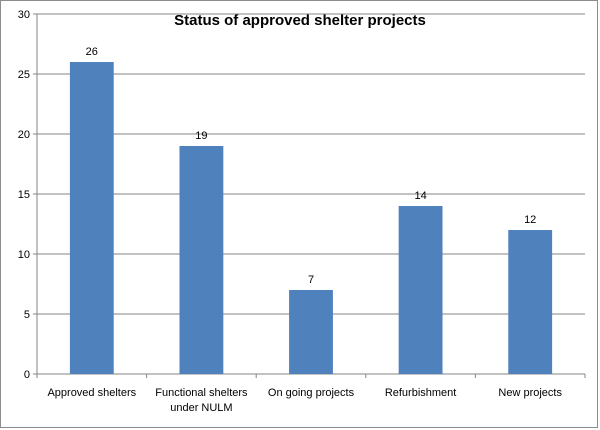  I want to click on x-tick-label-line: Functional shelters, so click(201, 393).